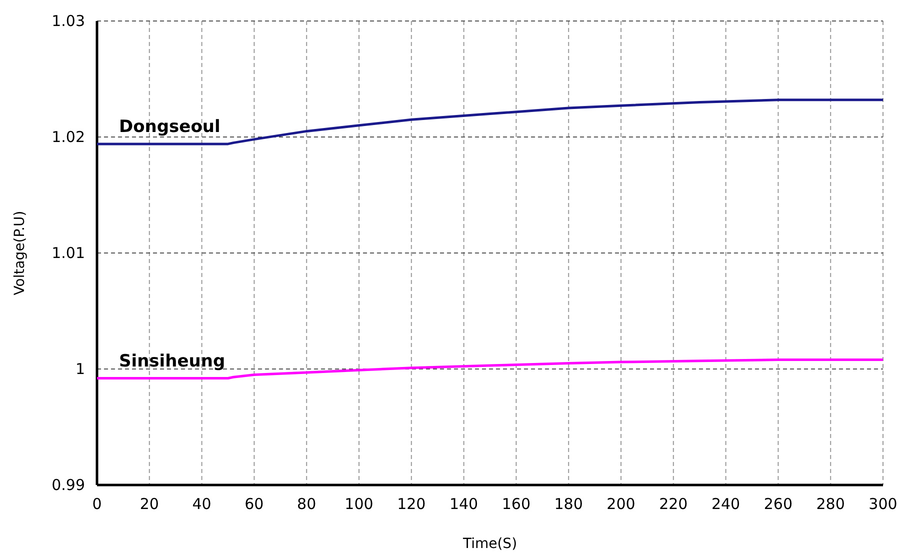  What do you see at coordinates (254, 504) in the screenshot?
I see `x-tick-label: 60` at bounding box center [254, 504].